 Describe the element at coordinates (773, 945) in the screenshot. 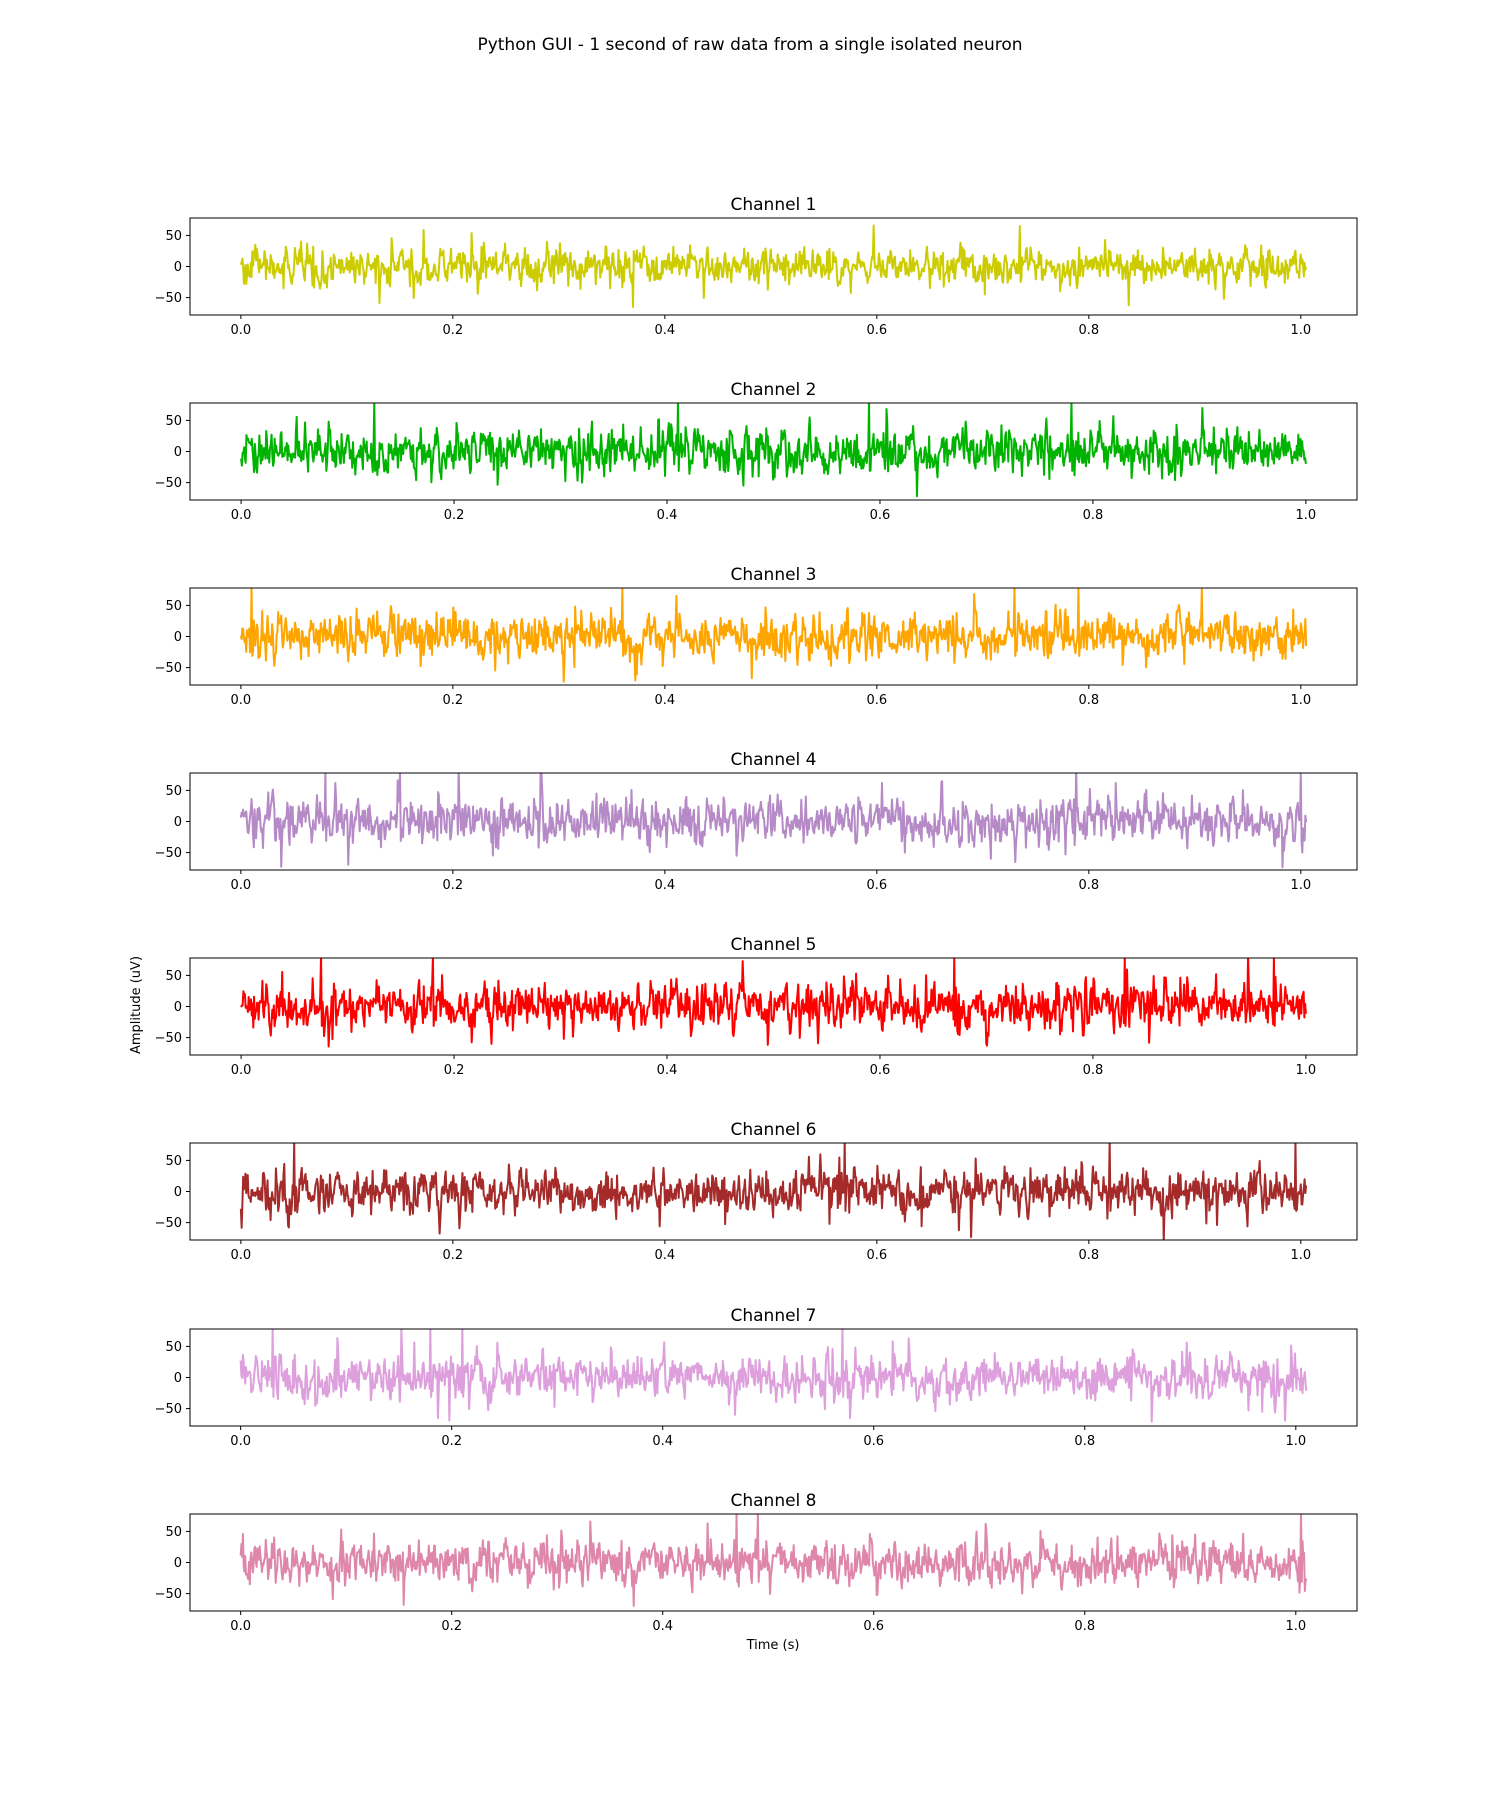

I see `channel-5-title: Channel 5` at that location.